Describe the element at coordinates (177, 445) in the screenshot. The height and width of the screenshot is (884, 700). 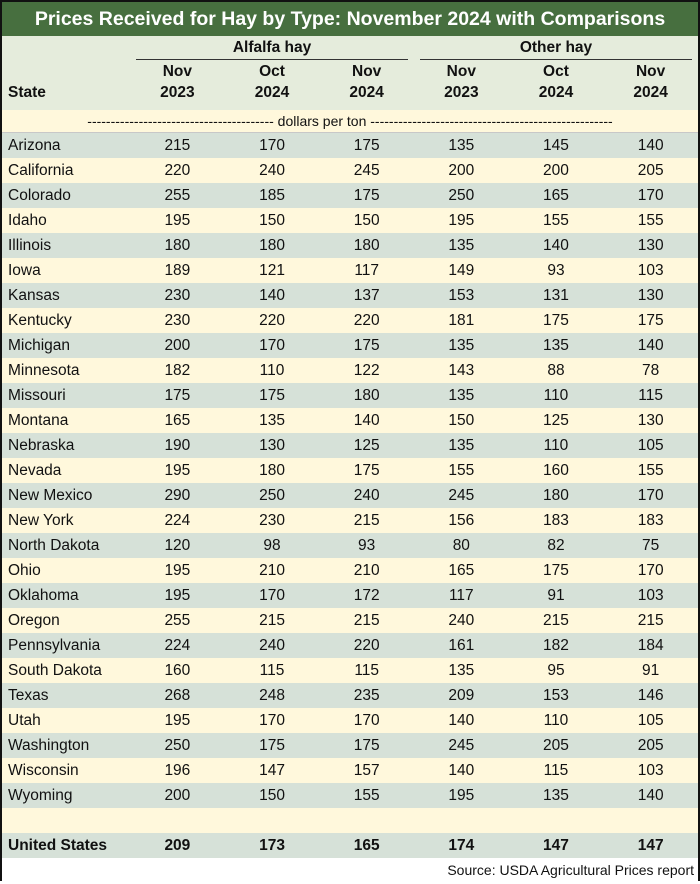
I see `price-cell: 190` at that location.